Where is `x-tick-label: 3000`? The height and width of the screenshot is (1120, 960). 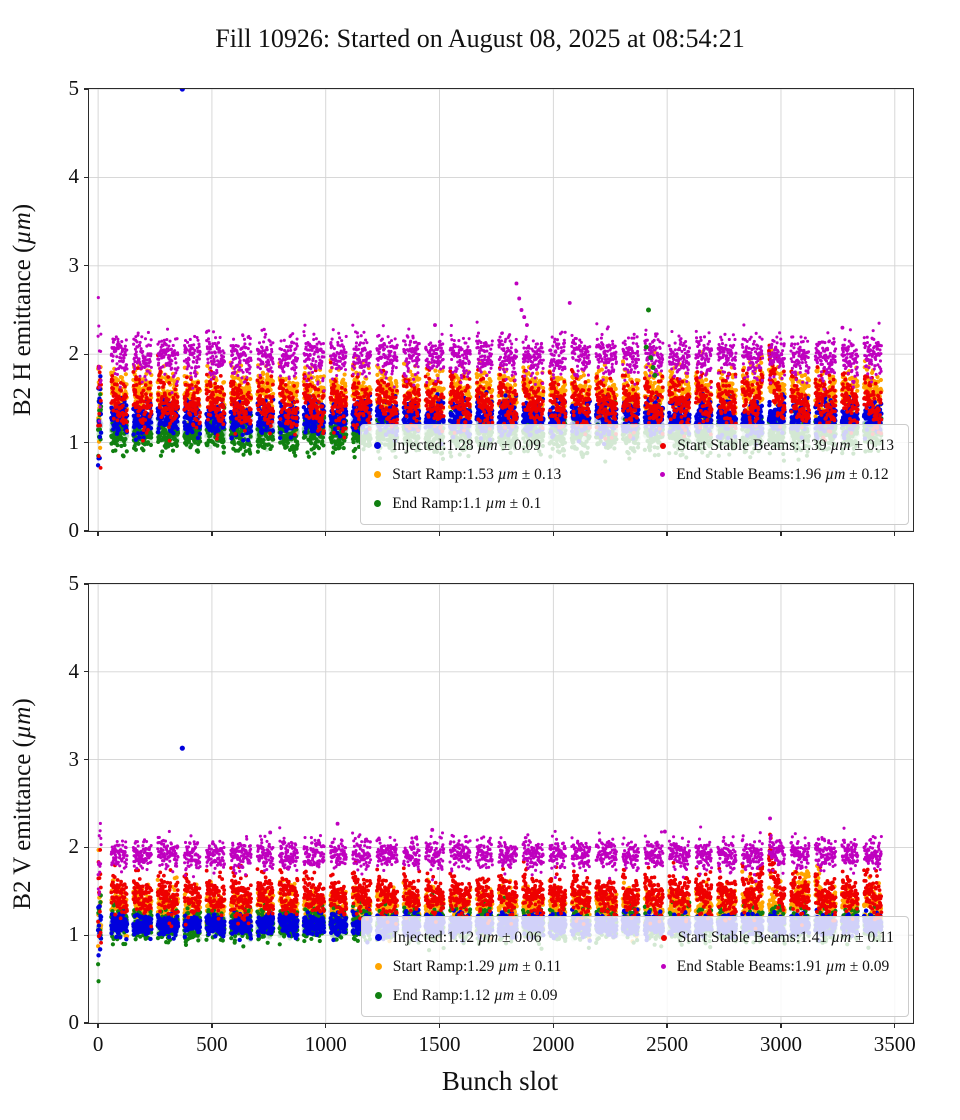 x-tick-label: 3000 is located at coordinates (780, 1044).